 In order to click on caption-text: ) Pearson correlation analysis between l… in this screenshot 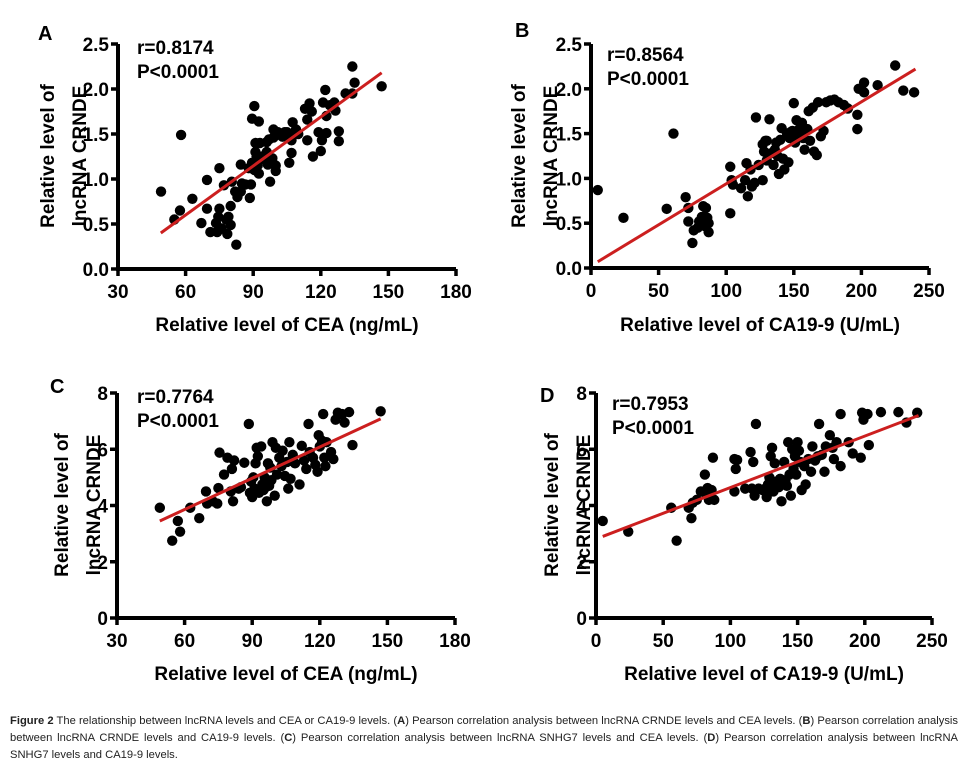, I will do `click(604, 721)`.